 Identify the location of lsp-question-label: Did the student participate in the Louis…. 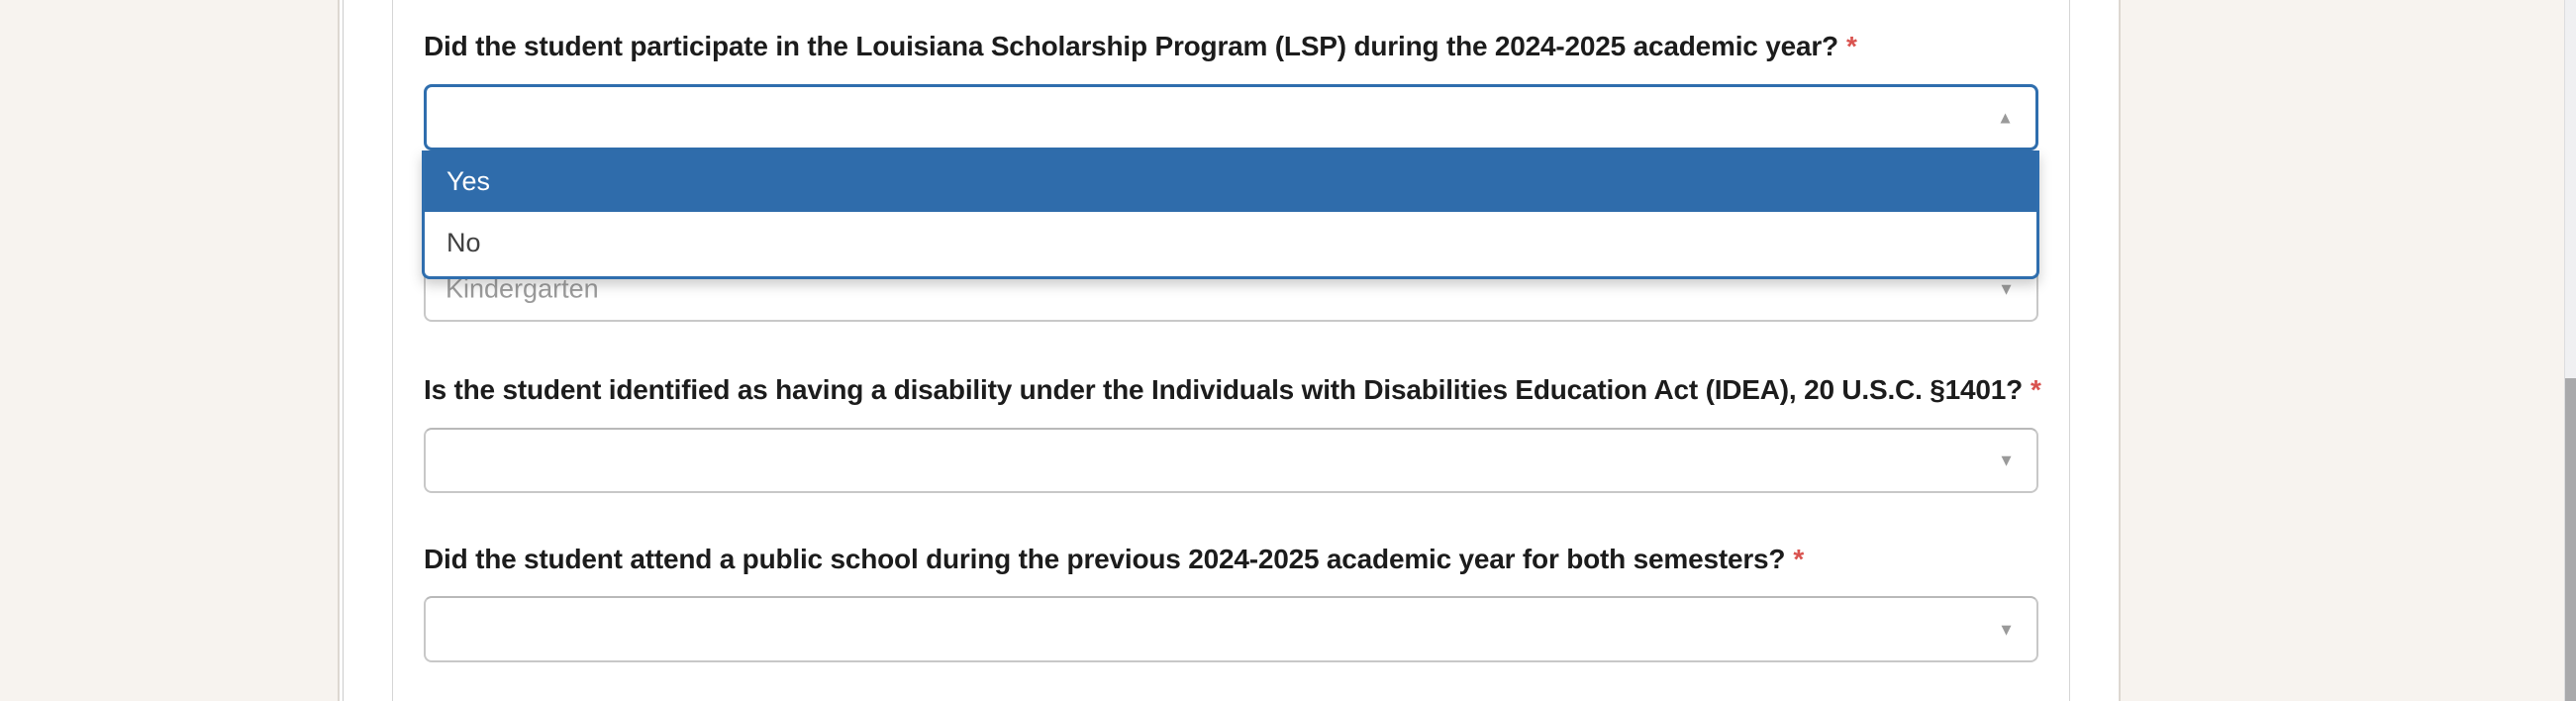
(1236, 46).